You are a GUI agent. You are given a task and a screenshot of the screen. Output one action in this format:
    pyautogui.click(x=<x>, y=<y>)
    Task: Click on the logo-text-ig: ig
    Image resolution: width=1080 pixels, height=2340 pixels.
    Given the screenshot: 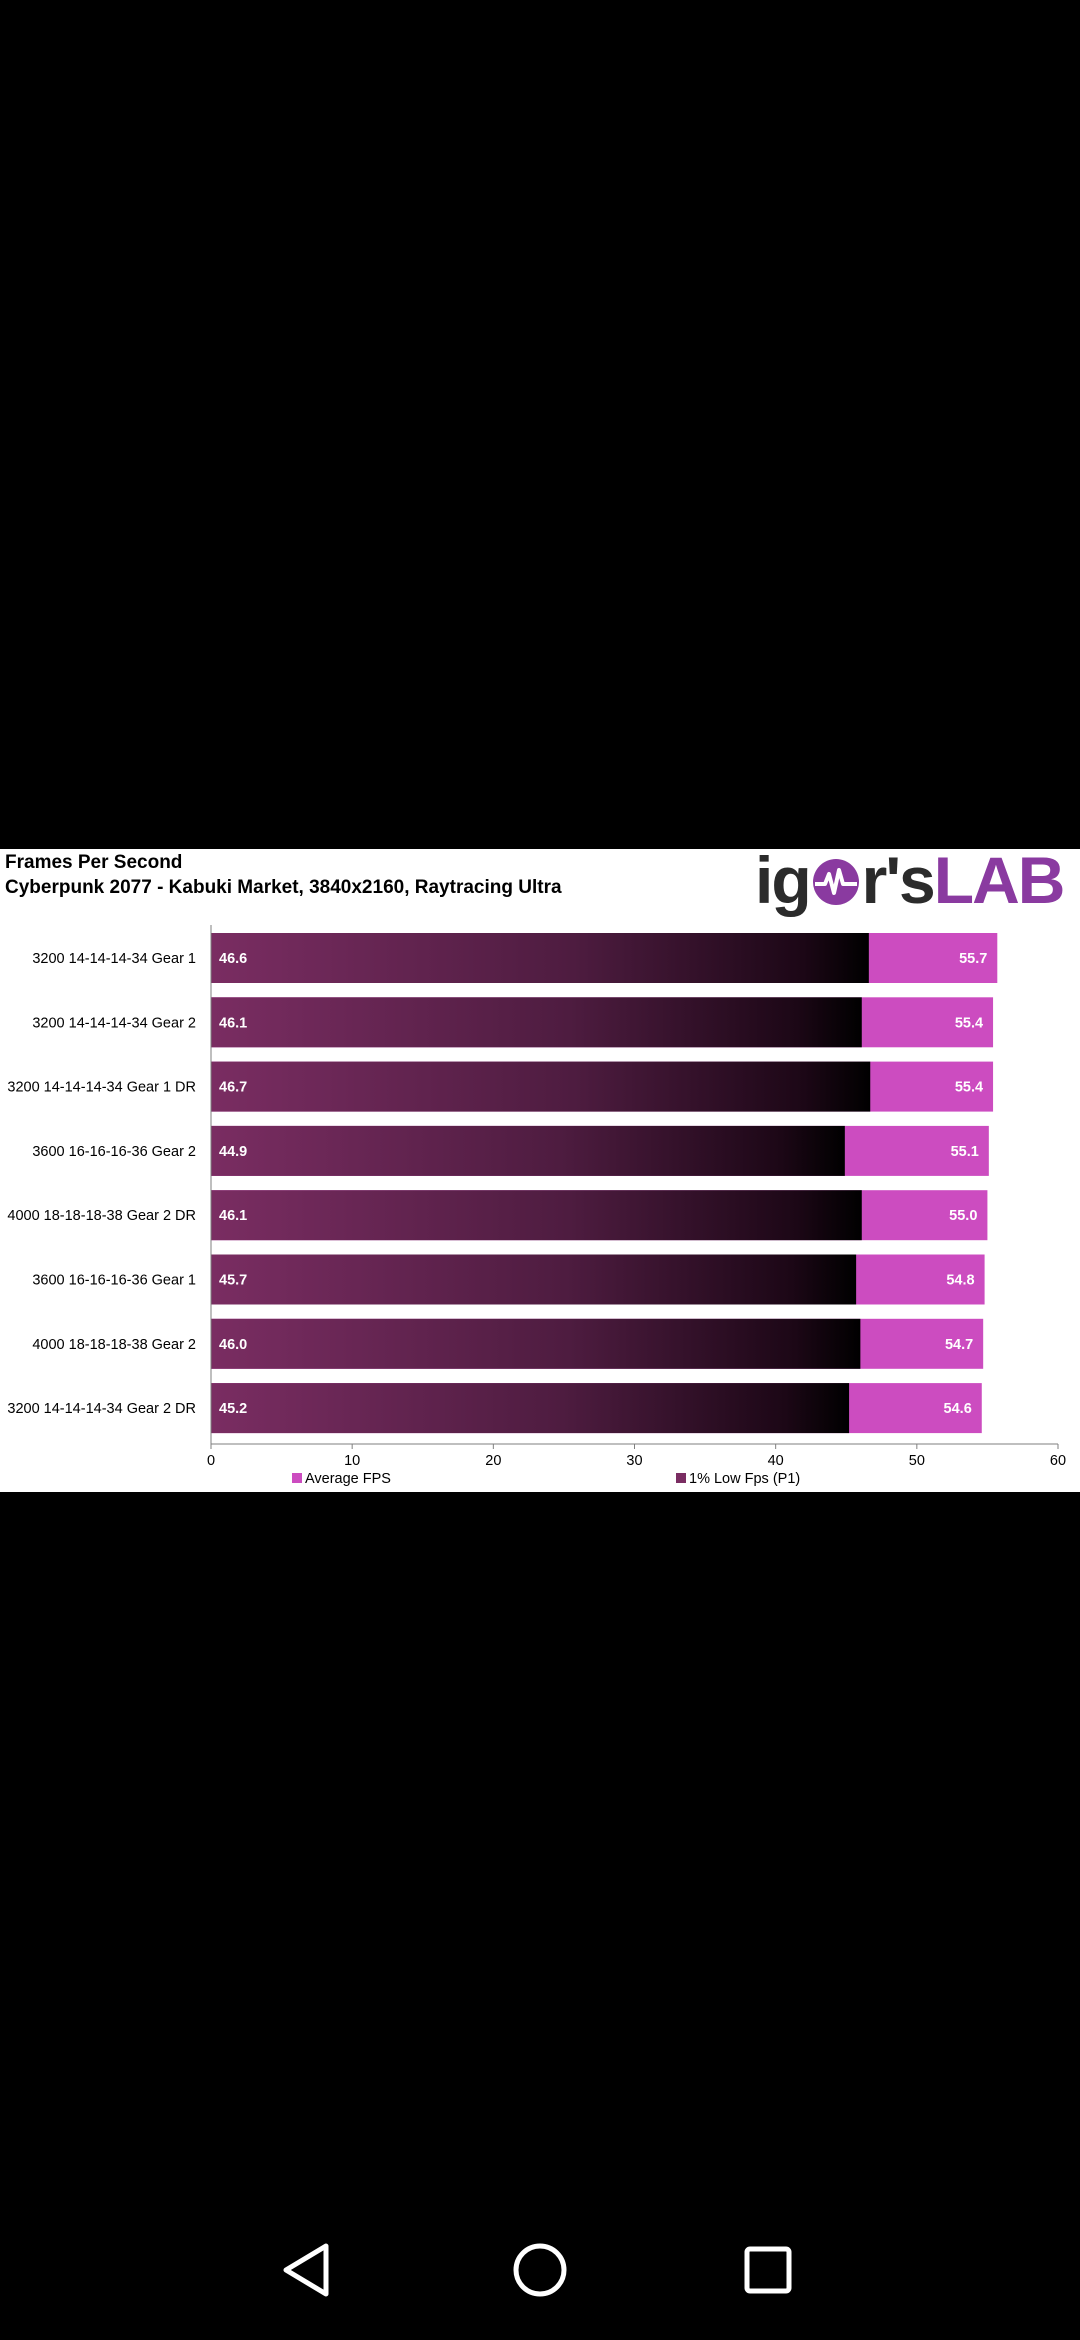 What is the action you would take?
    pyautogui.click(x=783, y=883)
    